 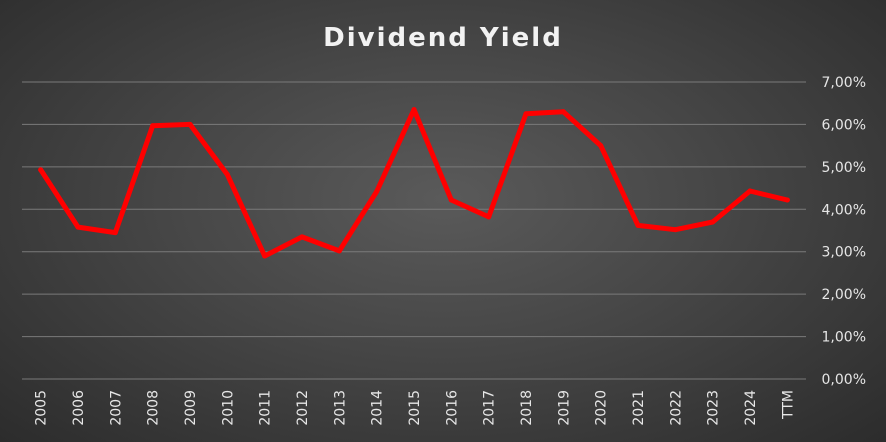 What do you see at coordinates (228, 408) in the screenshot?
I see `x-tick-label: 2010` at bounding box center [228, 408].